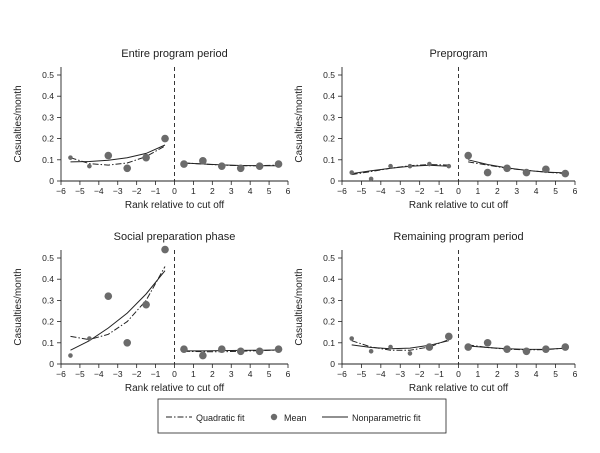 The image size is (600, 453). What do you see at coordinates (458, 237) in the screenshot?
I see `panel-title: Remaining program period` at bounding box center [458, 237].